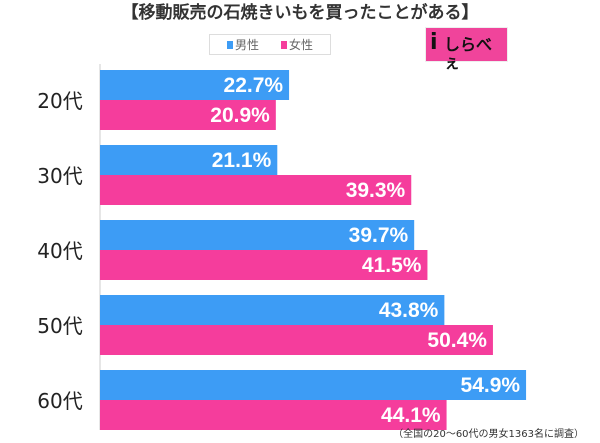  Describe the element at coordinates (59, 251) in the screenshot. I see `category-label: 40代` at that location.